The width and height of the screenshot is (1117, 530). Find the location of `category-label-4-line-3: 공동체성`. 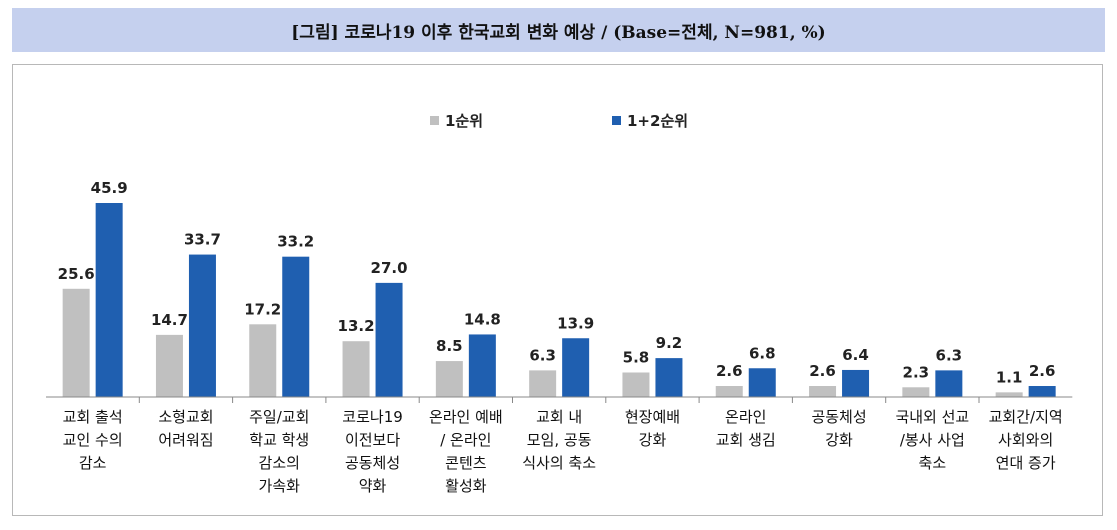

category-label-4-line-3: 공동체성 is located at coordinates (372, 463).